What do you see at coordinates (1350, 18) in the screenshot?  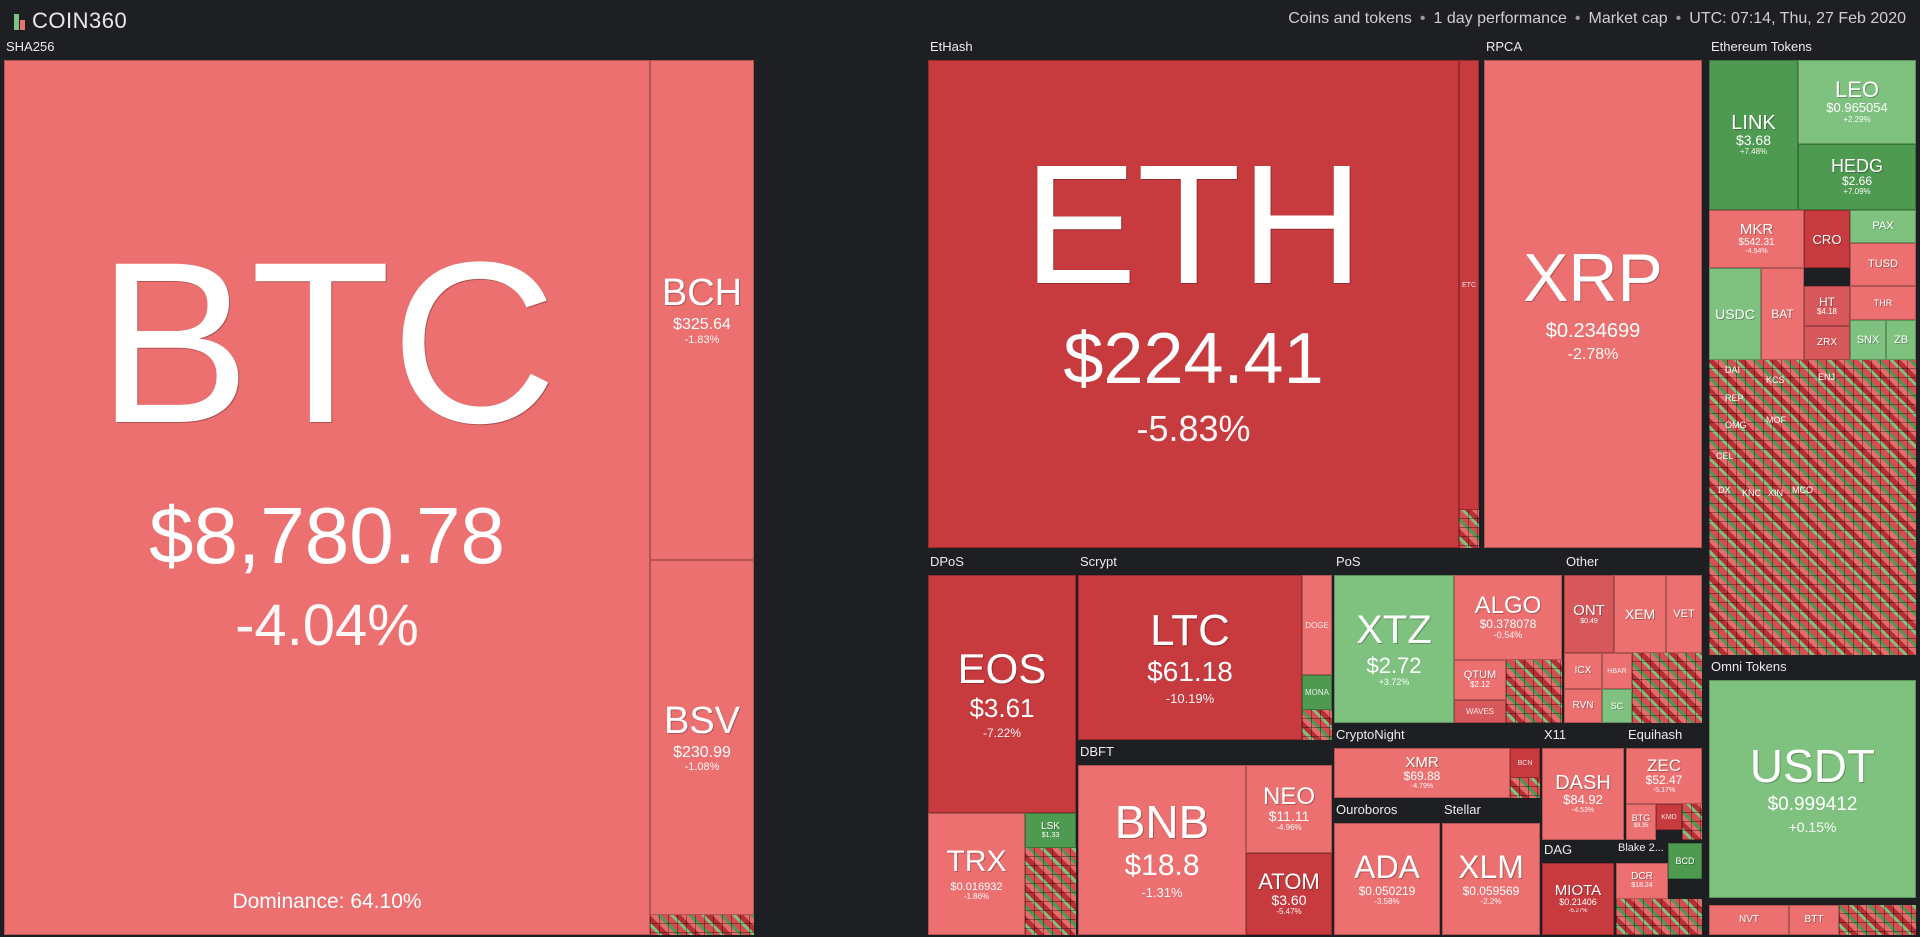 I see `filter-coins-tokens: Coins and tokens` at bounding box center [1350, 18].